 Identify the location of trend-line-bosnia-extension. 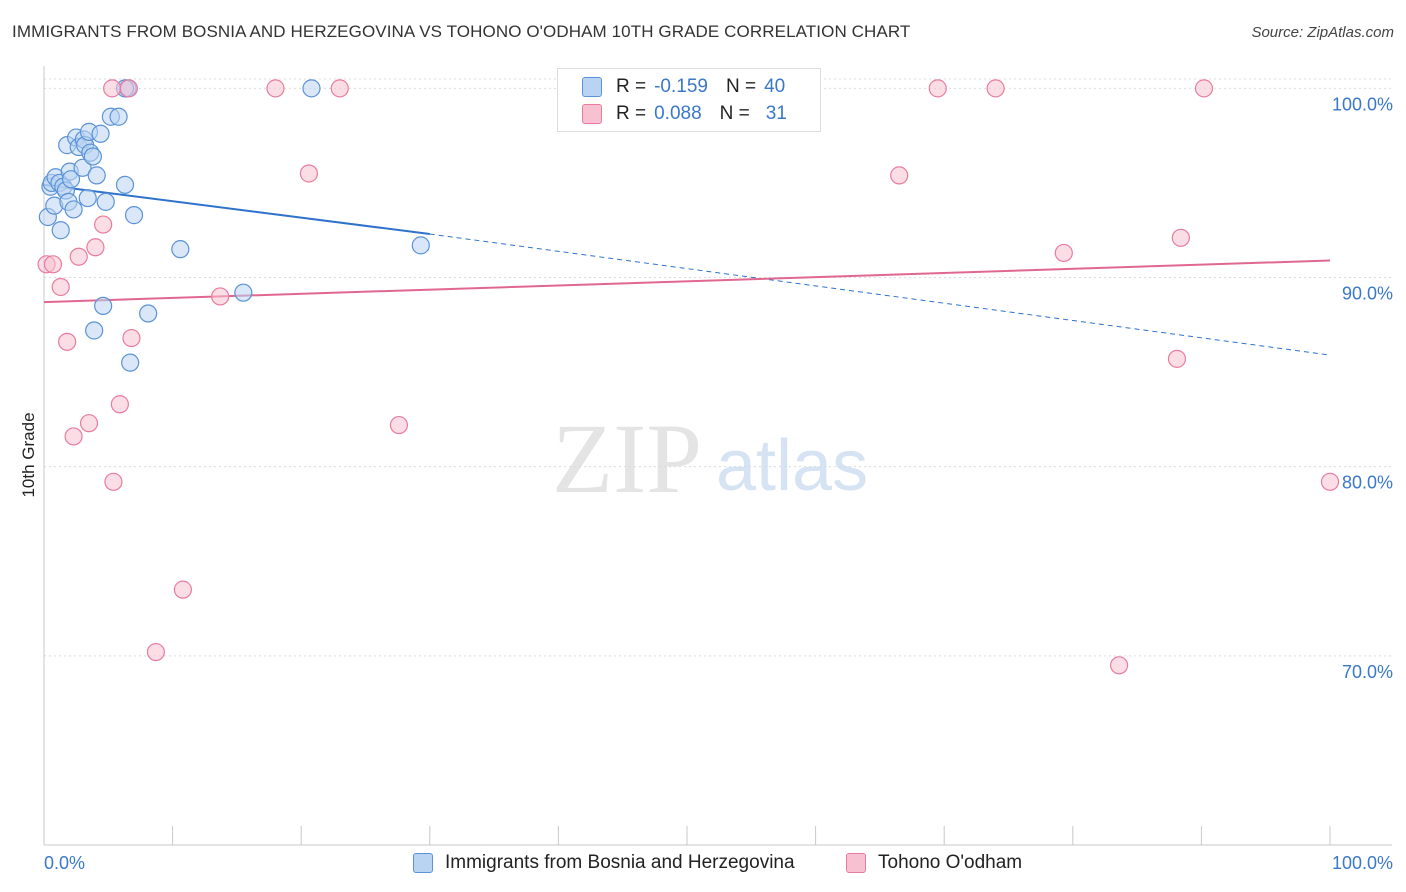
(880, 294).